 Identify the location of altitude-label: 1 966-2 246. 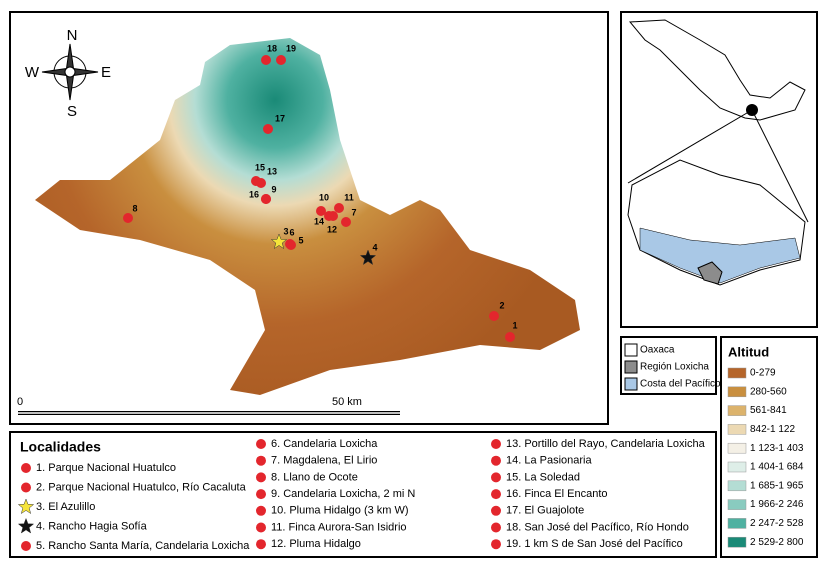
(777, 504).